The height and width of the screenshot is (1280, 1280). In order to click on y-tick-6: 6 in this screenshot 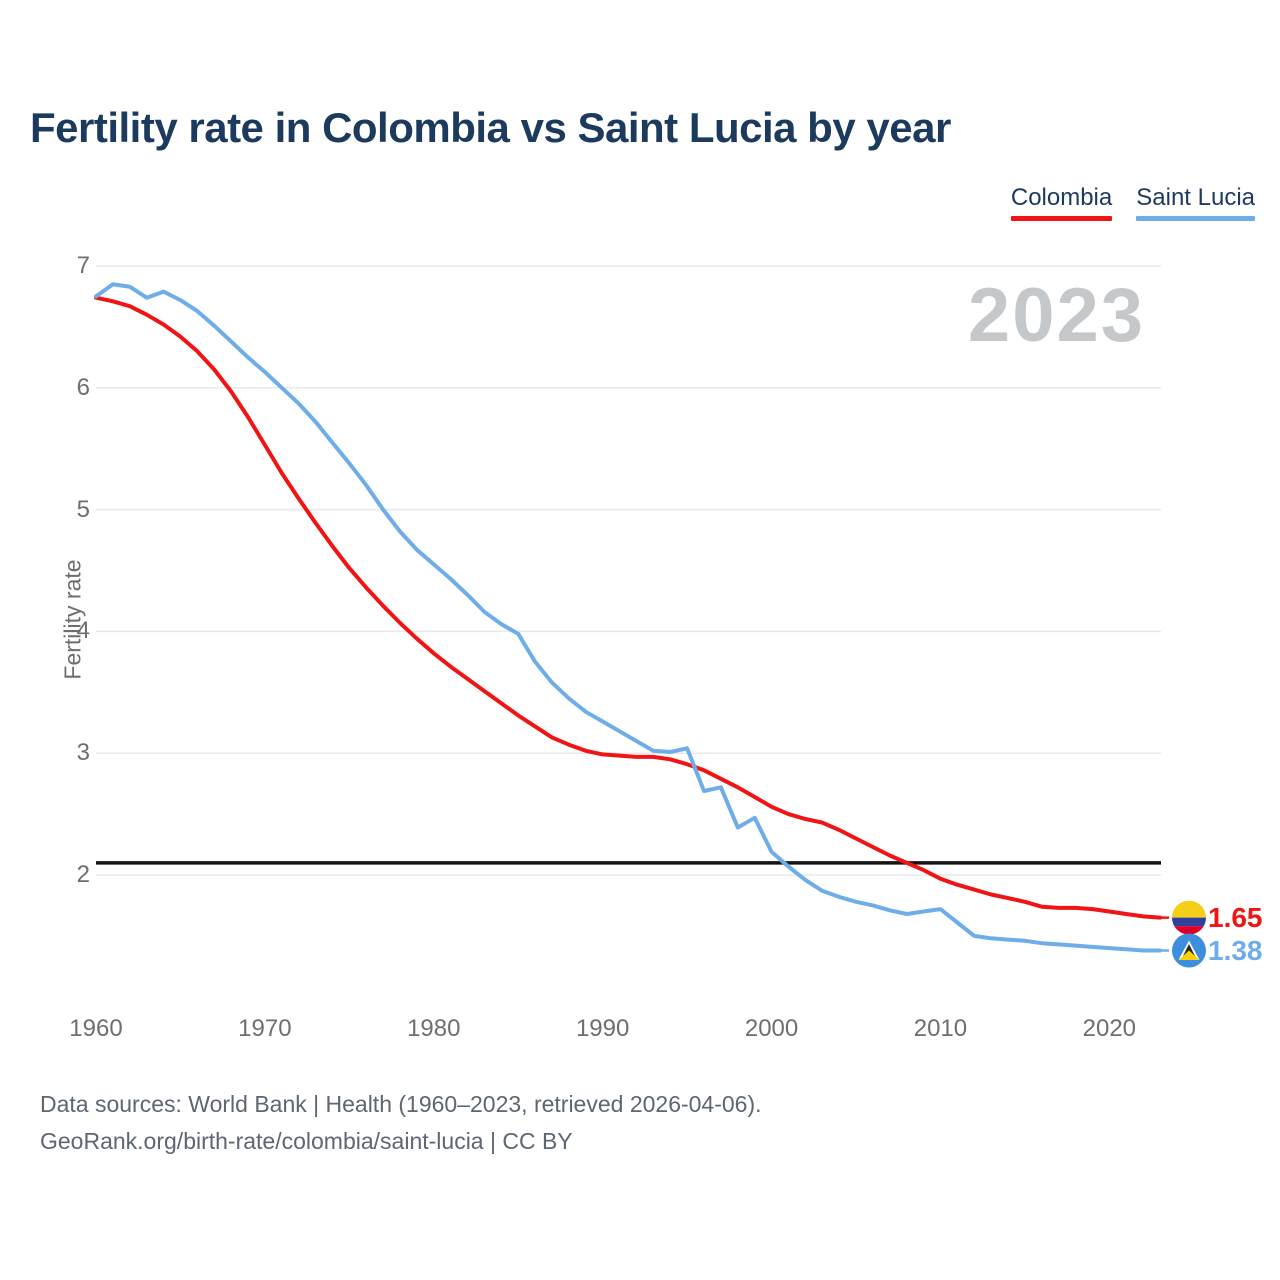, I will do `click(83, 387)`.